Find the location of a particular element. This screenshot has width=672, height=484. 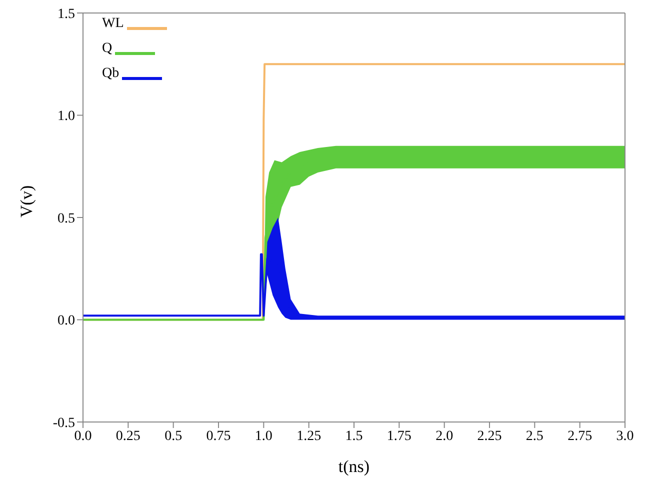

y-axis-title: V(v) is located at coordinates (26, 201).